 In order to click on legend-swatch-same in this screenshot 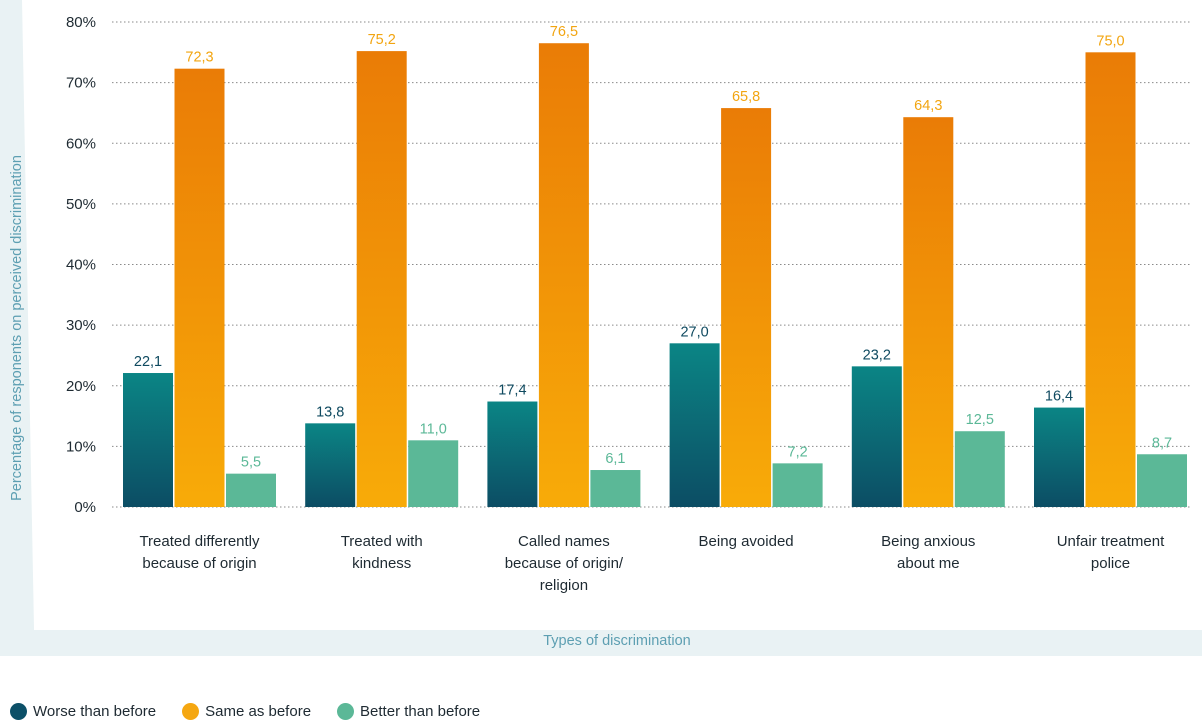, I will do `click(191, 711)`.